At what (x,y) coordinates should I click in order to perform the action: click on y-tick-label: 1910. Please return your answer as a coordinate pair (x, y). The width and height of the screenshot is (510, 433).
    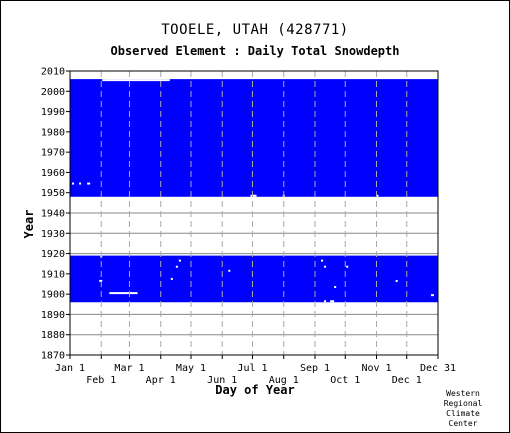
    Looking at the image, I should click on (53, 274).